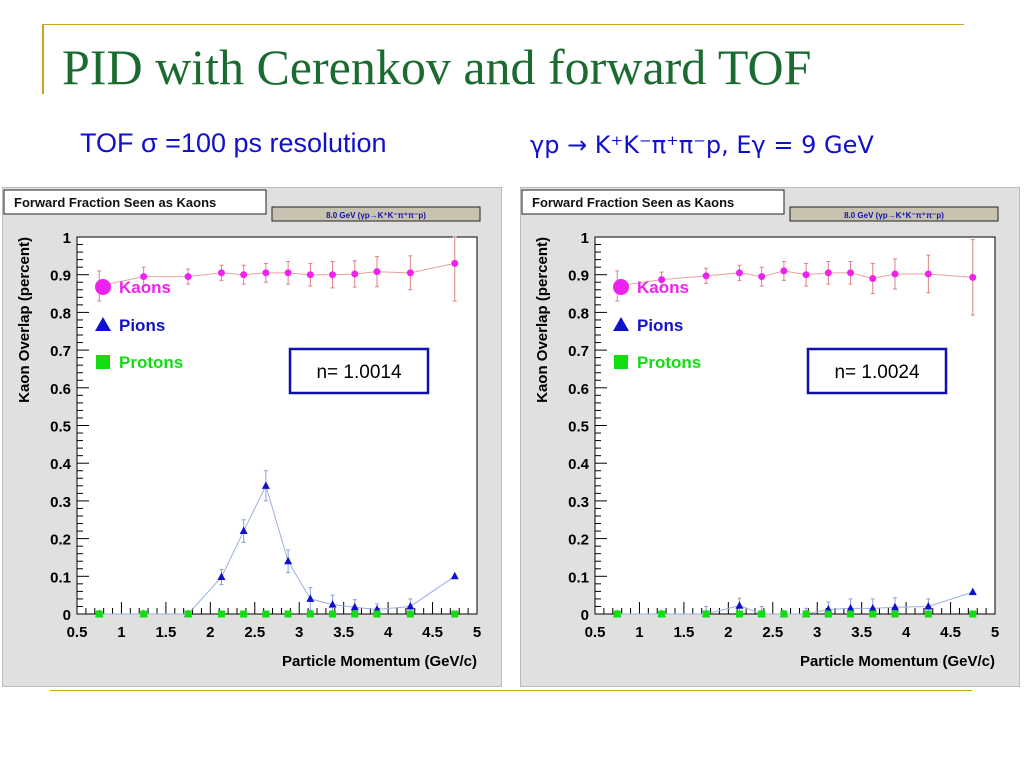 This screenshot has width=1024, height=768. I want to click on stats-label-box, so click(376, 214).